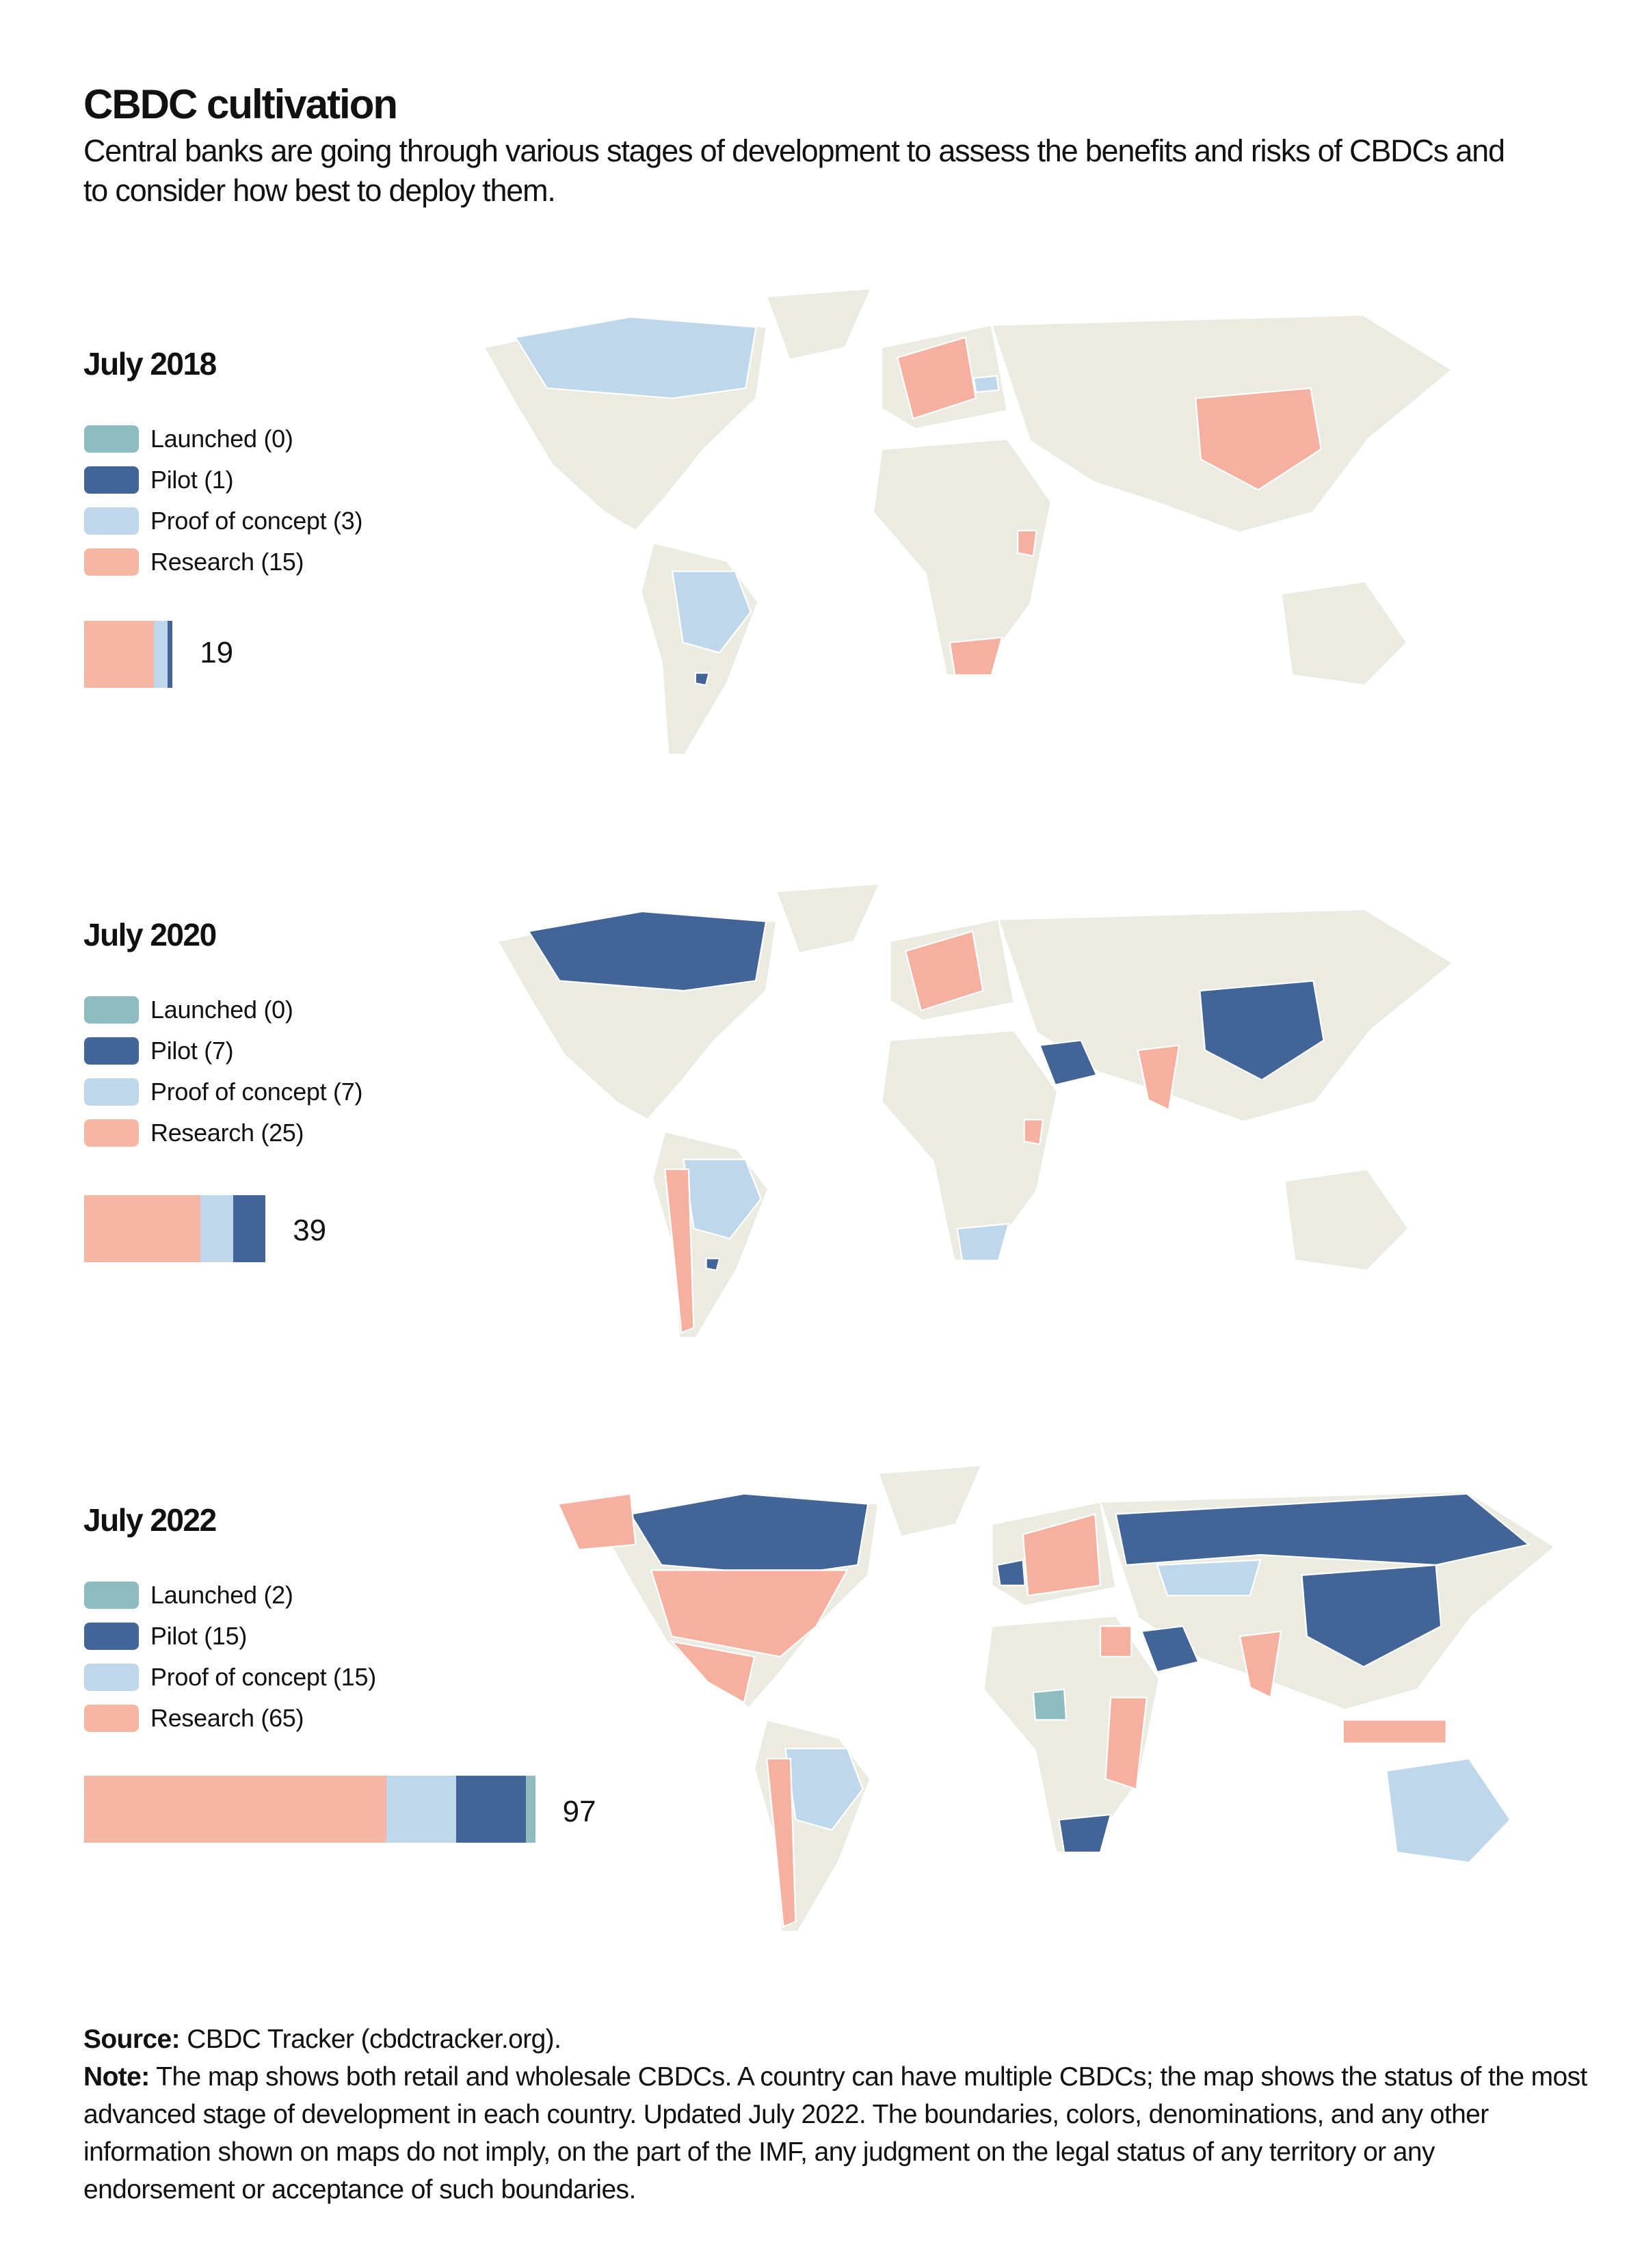 The width and height of the screenshot is (1642, 2268). I want to click on legend-item-research: Research (25), so click(223, 1132).